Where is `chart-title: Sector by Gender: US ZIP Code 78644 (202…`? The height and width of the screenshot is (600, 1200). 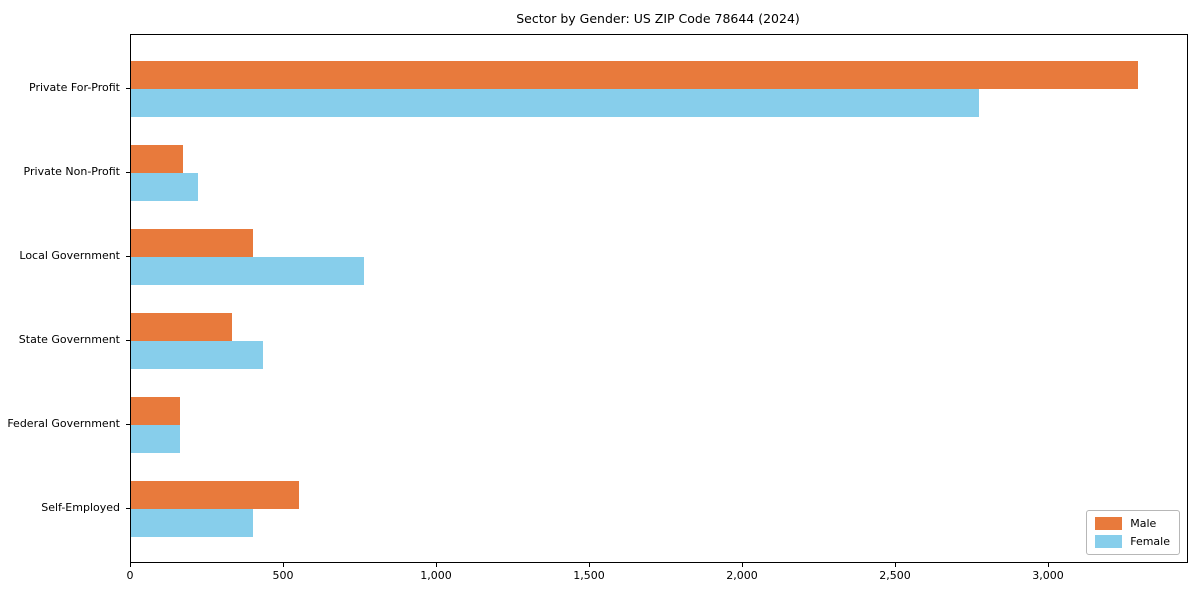 chart-title: Sector by Gender: US ZIP Code 78644 (202… is located at coordinates (658, 18).